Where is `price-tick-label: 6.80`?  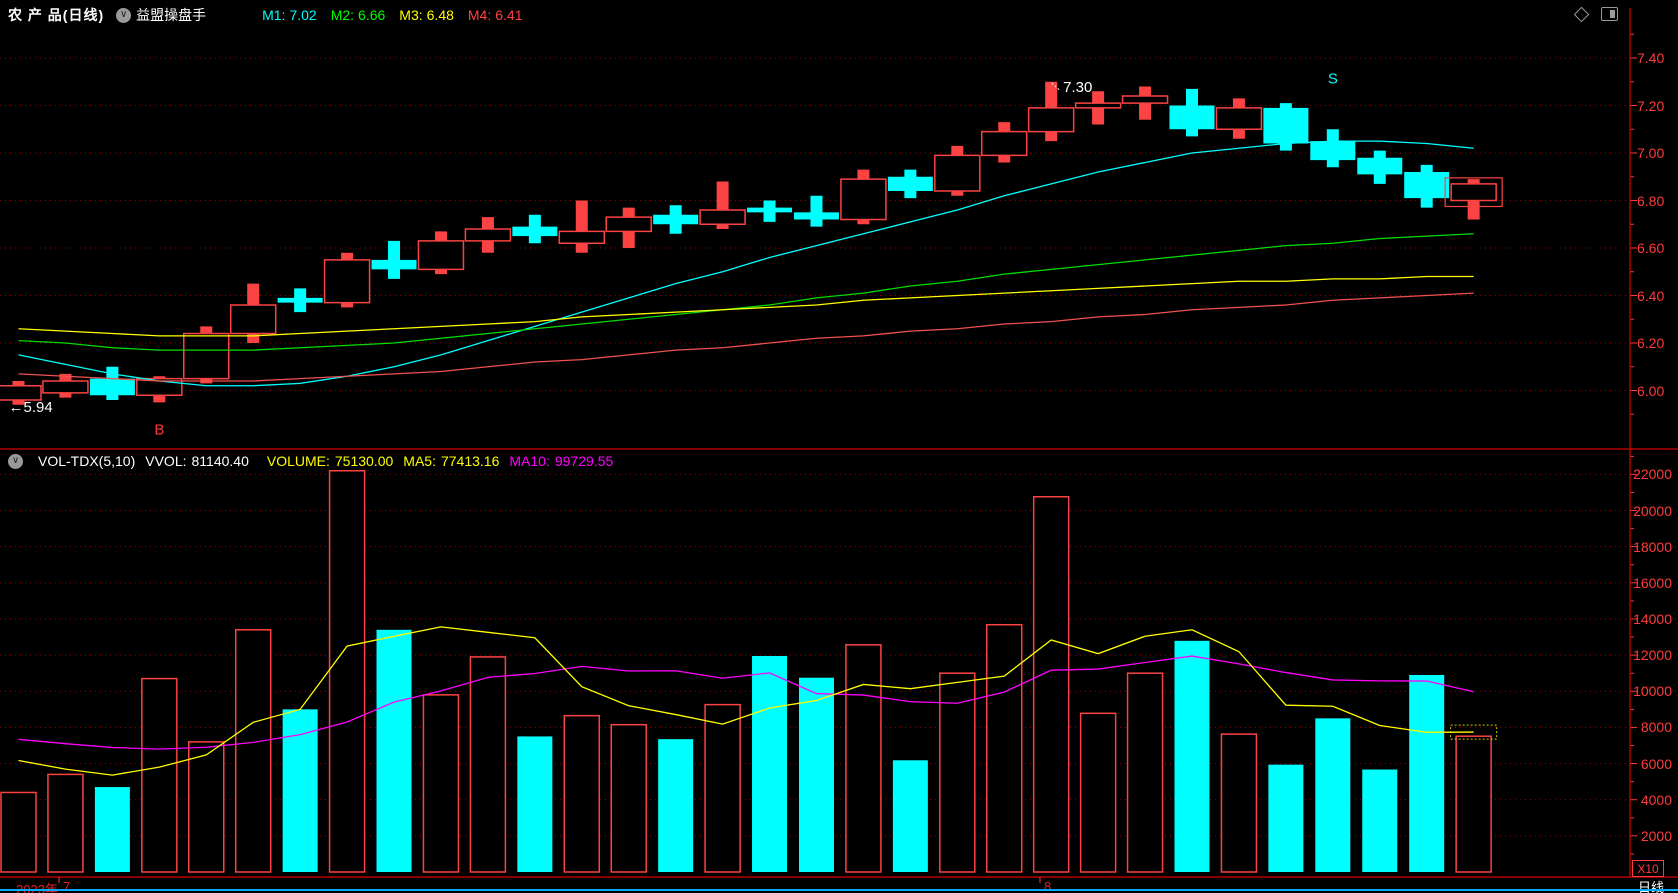 price-tick-label: 6.80 is located at coordinates (1651, 200).